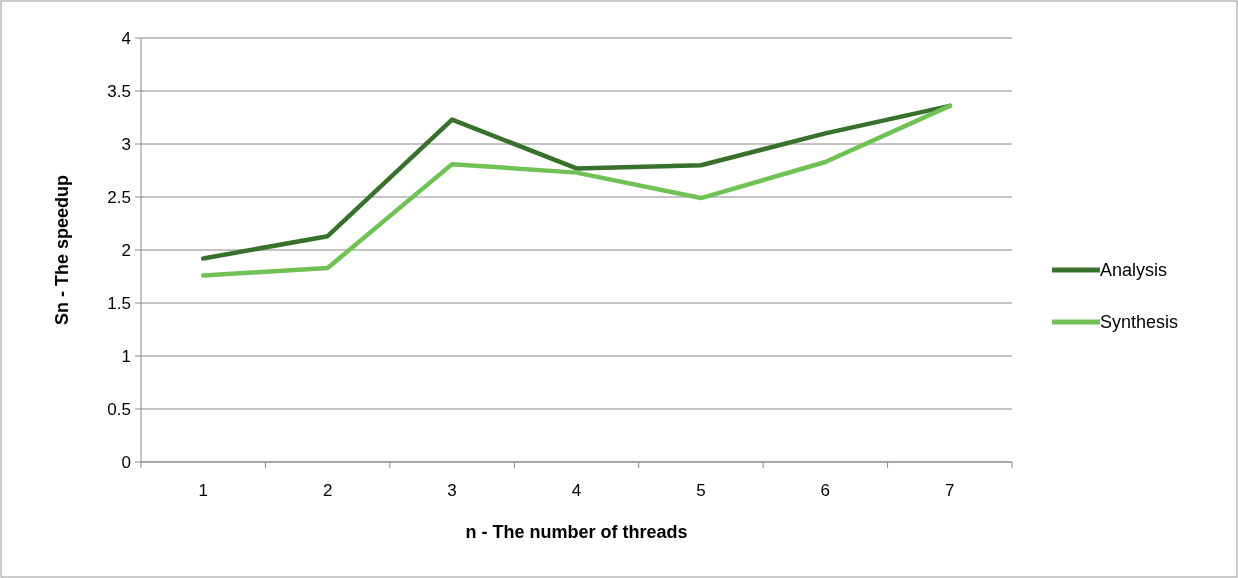 This screenshot has height=578, width=1238. I want to click on x-tick-label: 6, so click(825, 490).